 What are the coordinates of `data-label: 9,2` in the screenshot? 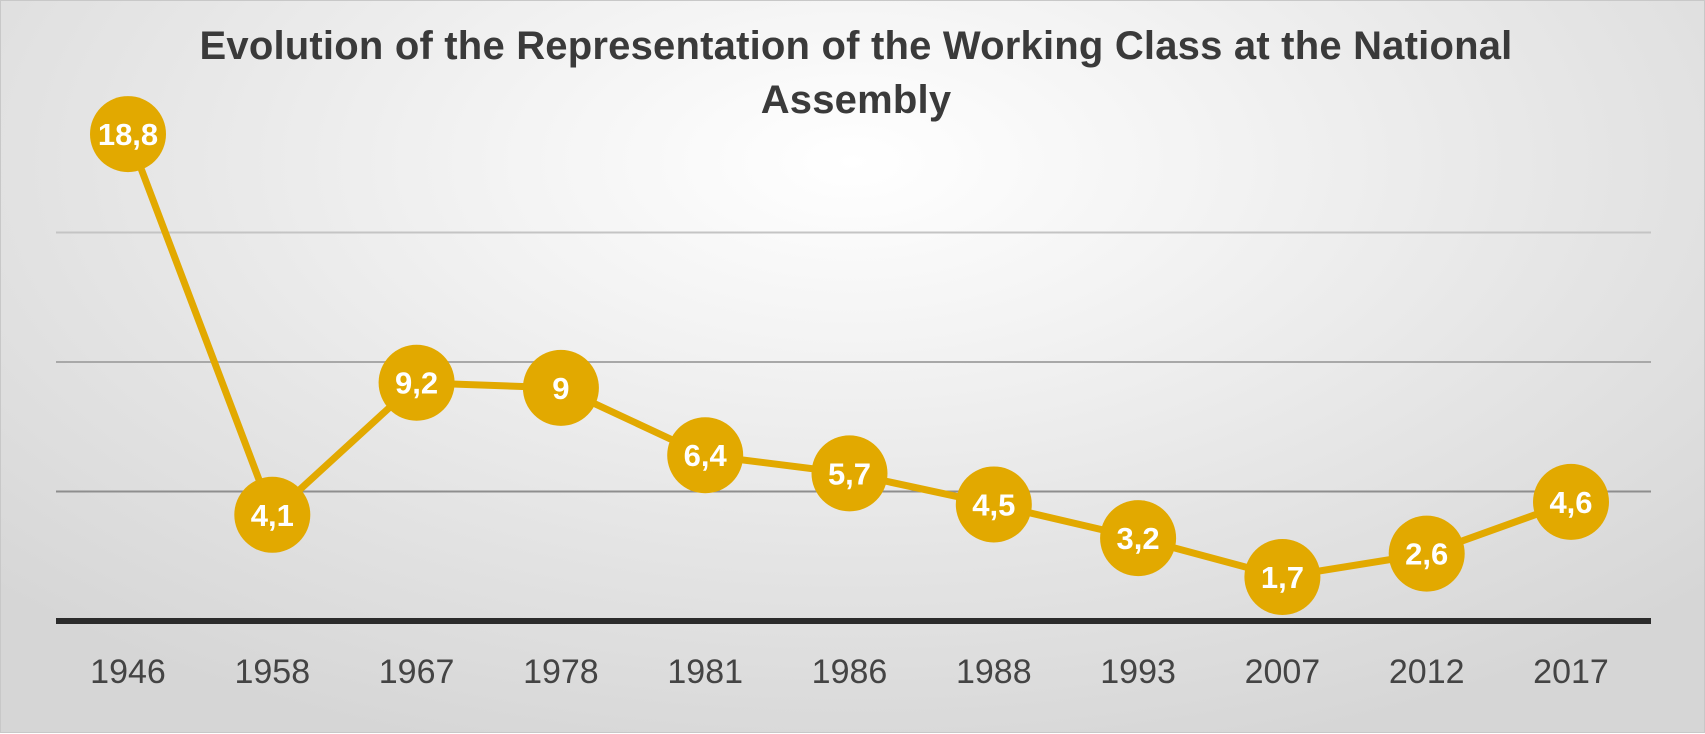 It's located at (416, 383).